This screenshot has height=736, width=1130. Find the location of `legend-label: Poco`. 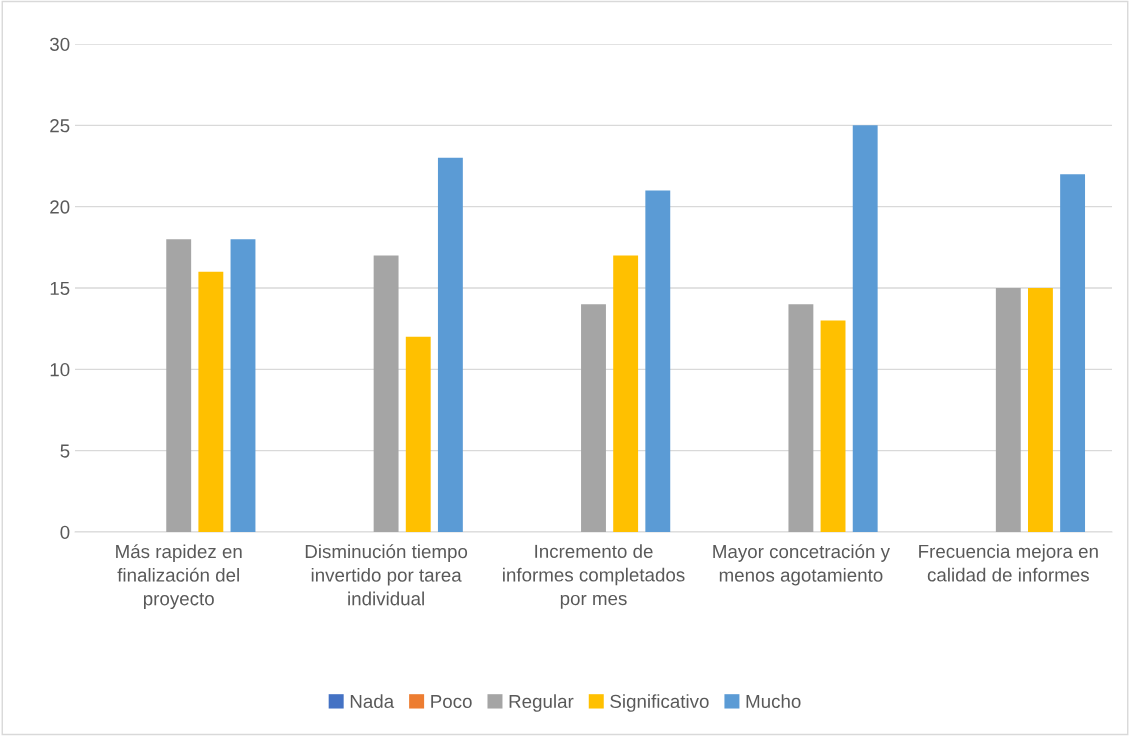

legend-label: Poco is located at coordinates (451, 701).